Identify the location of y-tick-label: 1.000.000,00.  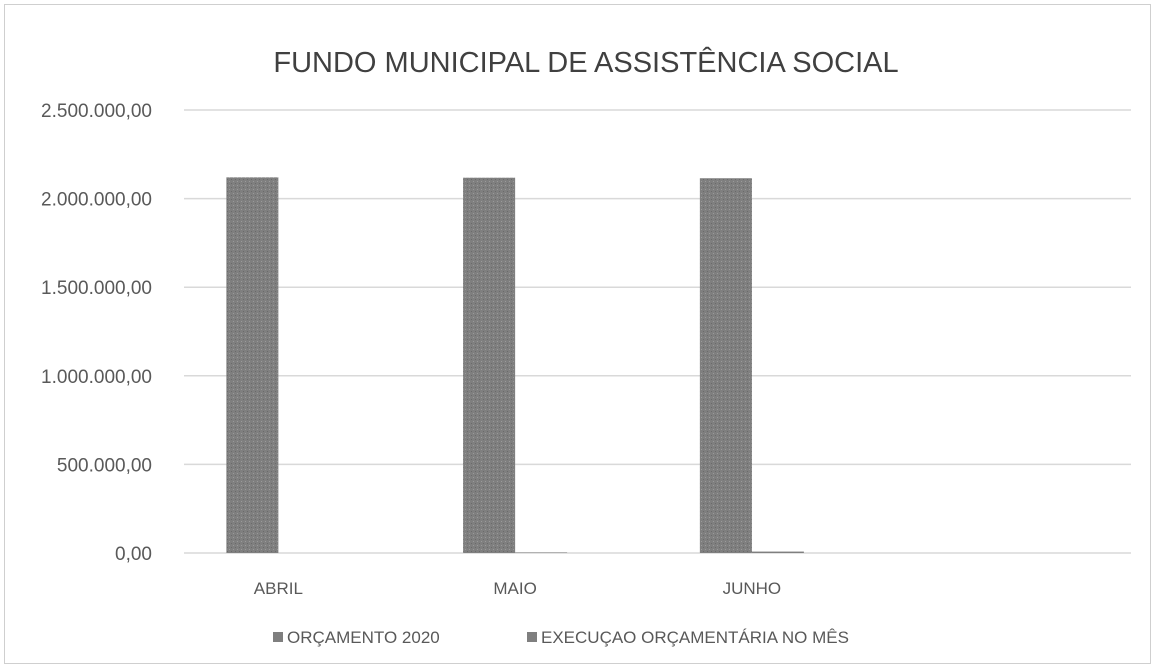
(96, 377).